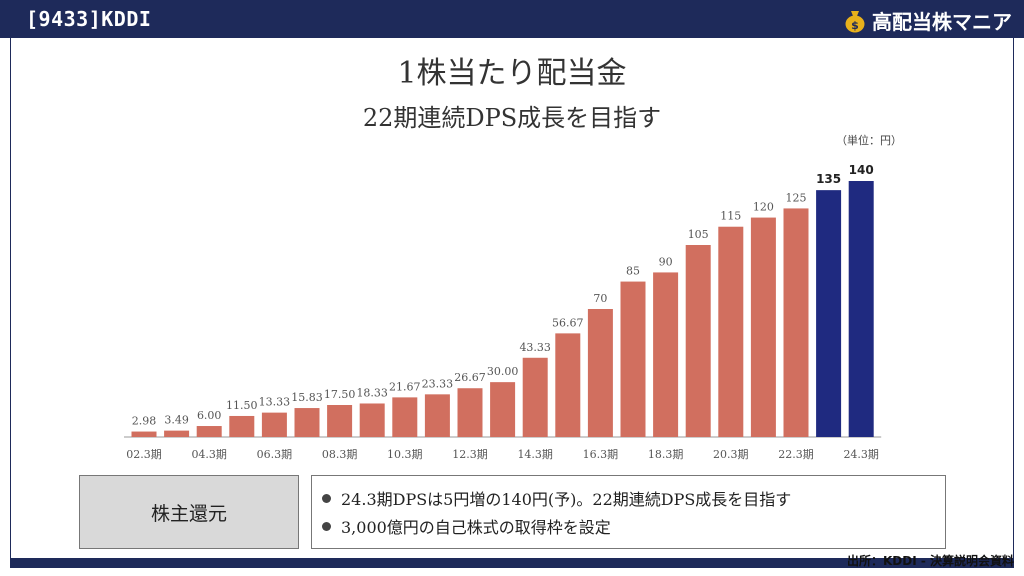  Describe the element at coordinates (666, 454) in the screenshot. I see `x-tick-label: 18.3期` at that location.